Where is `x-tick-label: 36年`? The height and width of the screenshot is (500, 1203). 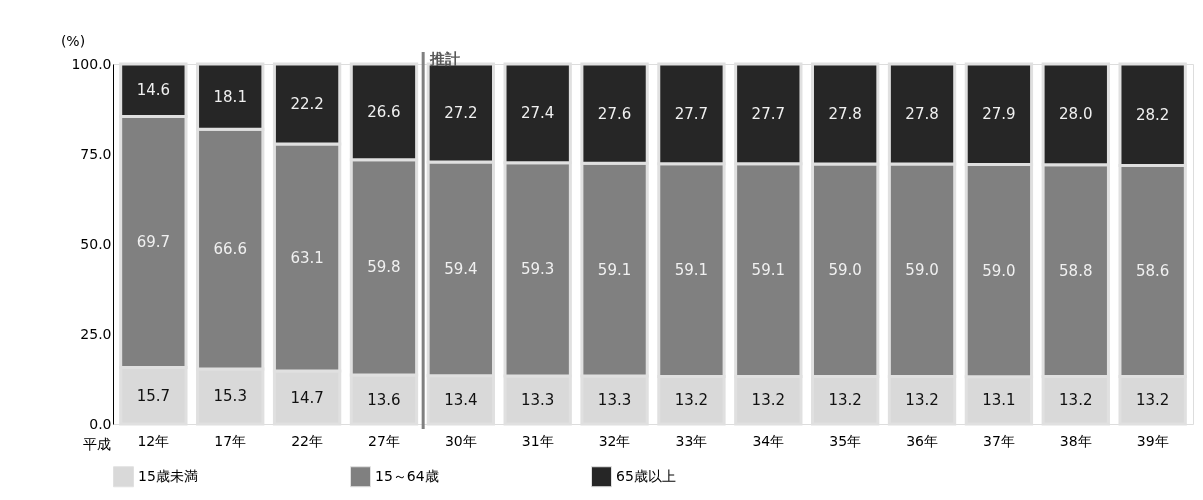 x-tick-label: 36年 is located at coordinates (922, 440).